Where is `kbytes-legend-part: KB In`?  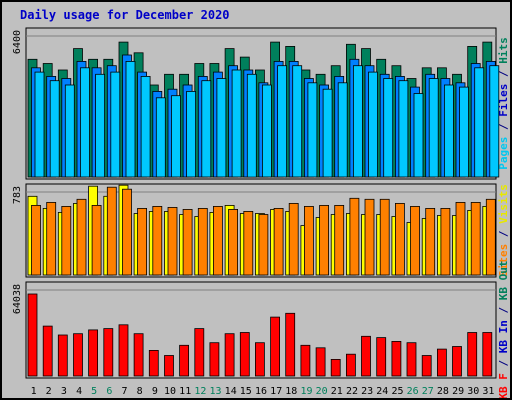
kbytes-legend-part: KB In is located at coordinates (503, 336).